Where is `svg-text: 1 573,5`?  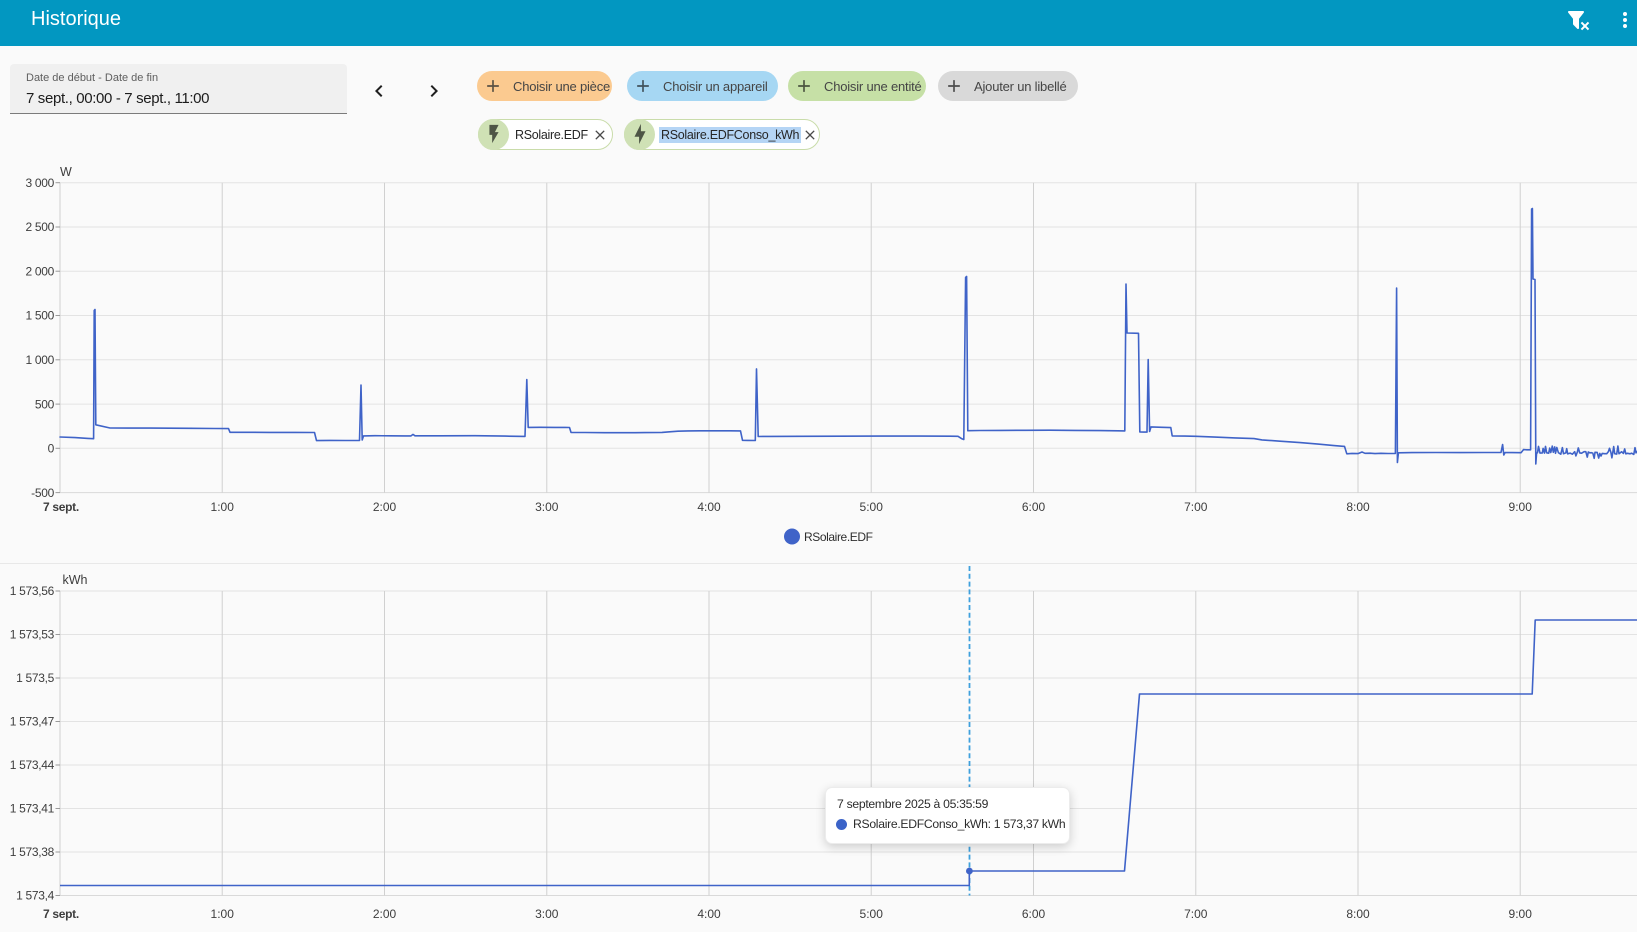 svg-text: 1 573,5 is located at coordinates (35, 678).